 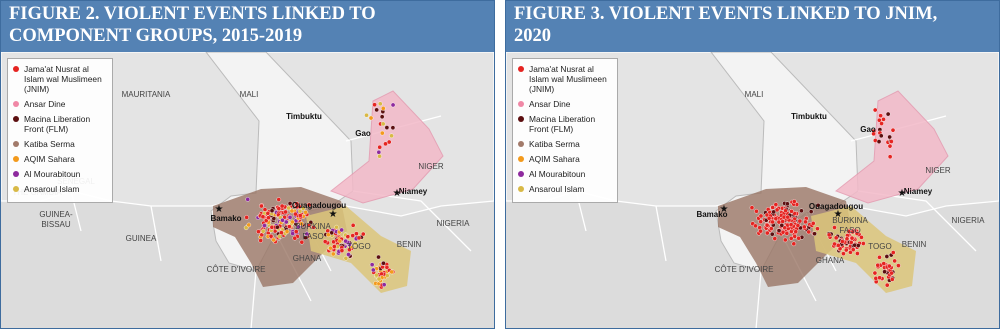 I want to click on title-line: FIGURE 3. VIOLENT EVENTS LINKED TO JNIM,, so click(x=726, y=14).